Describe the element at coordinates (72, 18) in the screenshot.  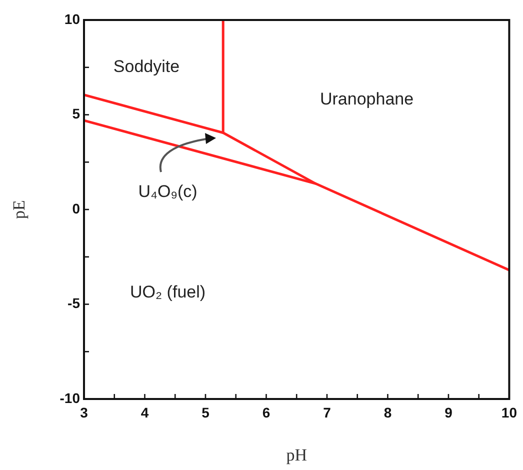
I see `y-tick-label: 10` at that location.